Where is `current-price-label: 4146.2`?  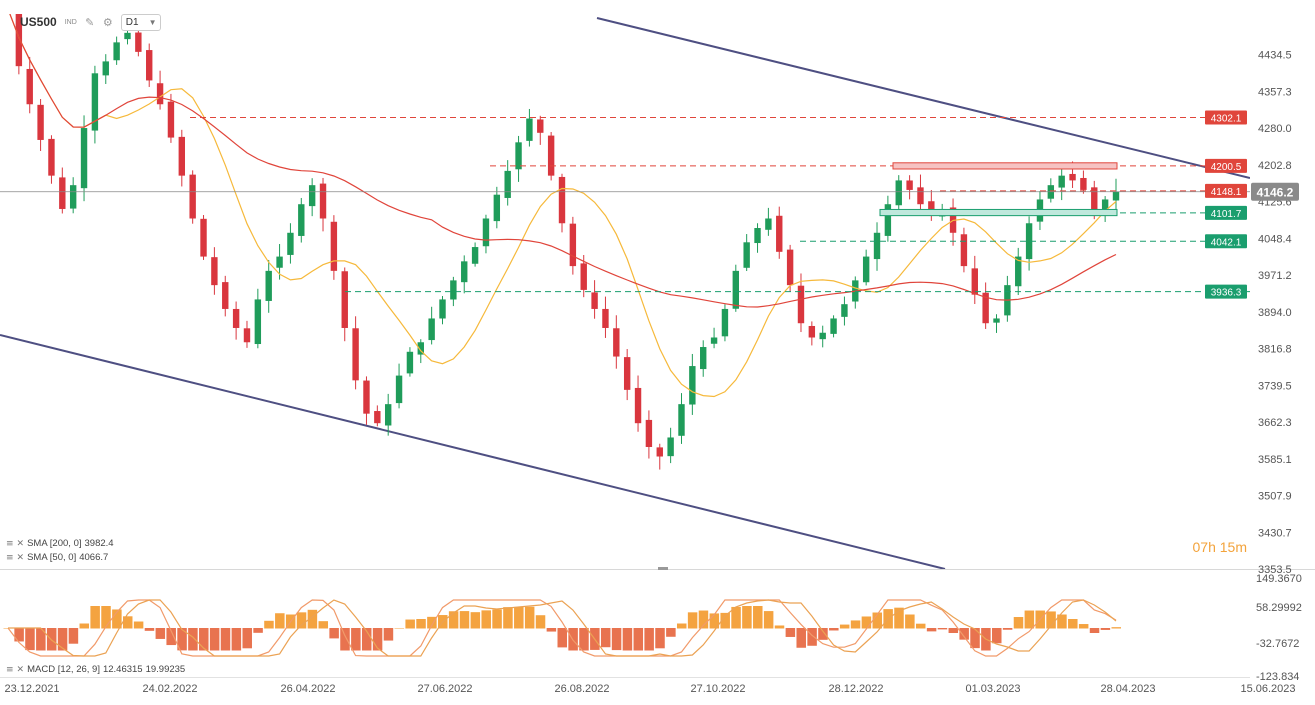
current-price-label: 4146.2 is located at coordinates (1275, 193).